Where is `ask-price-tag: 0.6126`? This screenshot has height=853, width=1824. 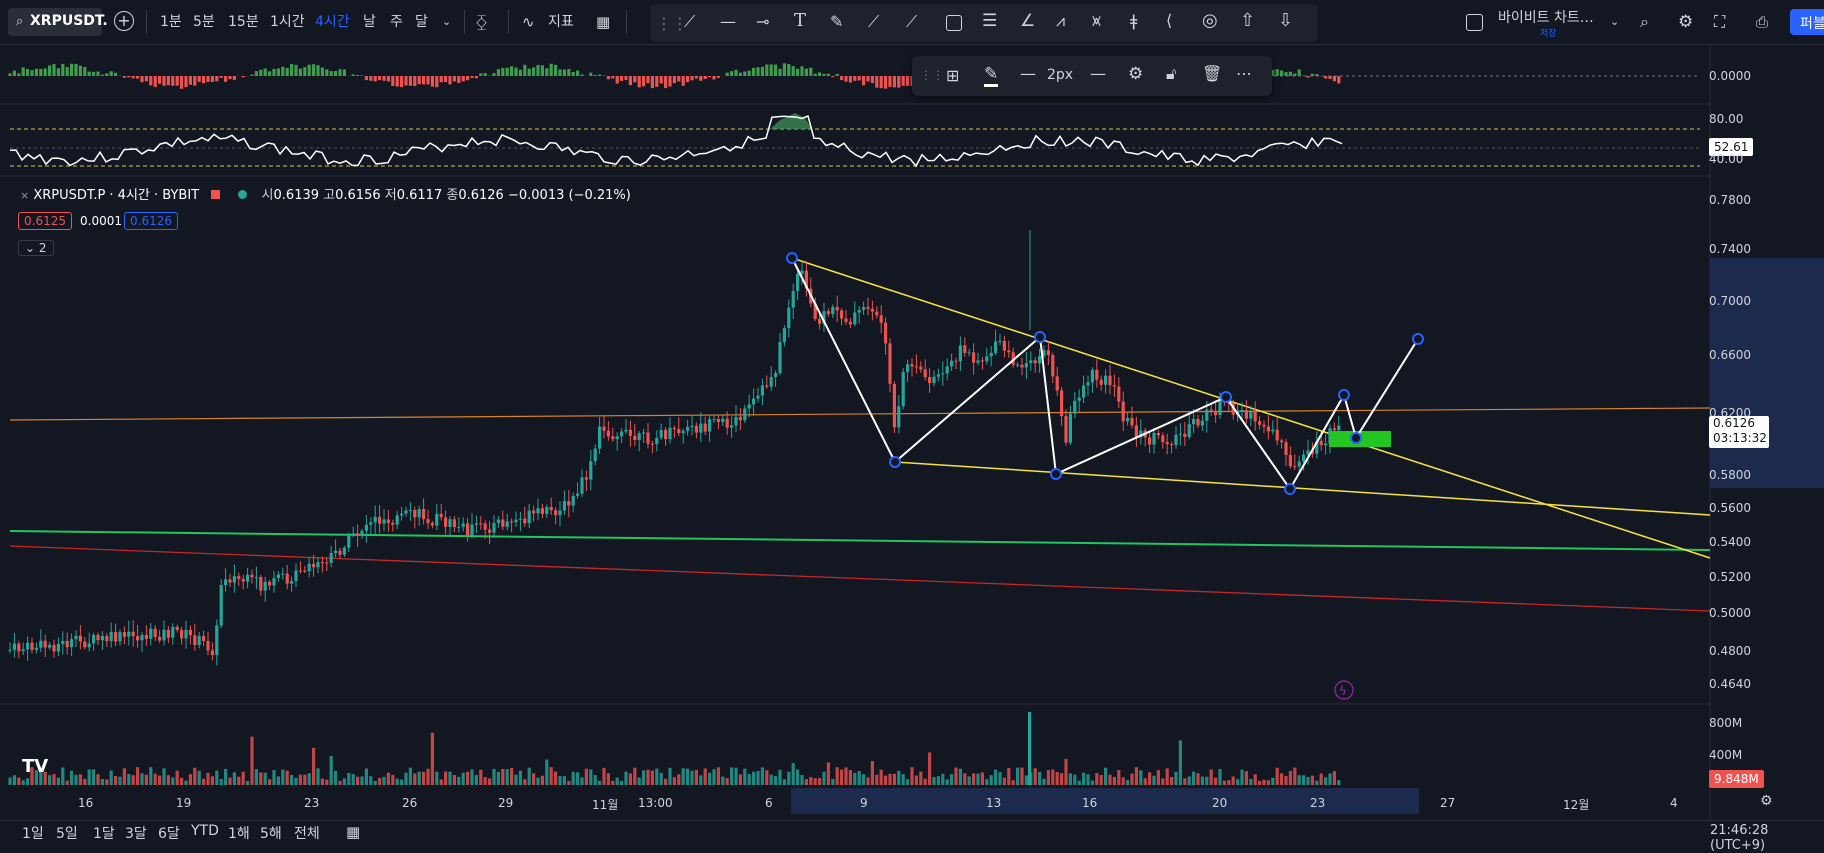 ask-price-tag: 0.6126 is located at coordinates (151, 221).